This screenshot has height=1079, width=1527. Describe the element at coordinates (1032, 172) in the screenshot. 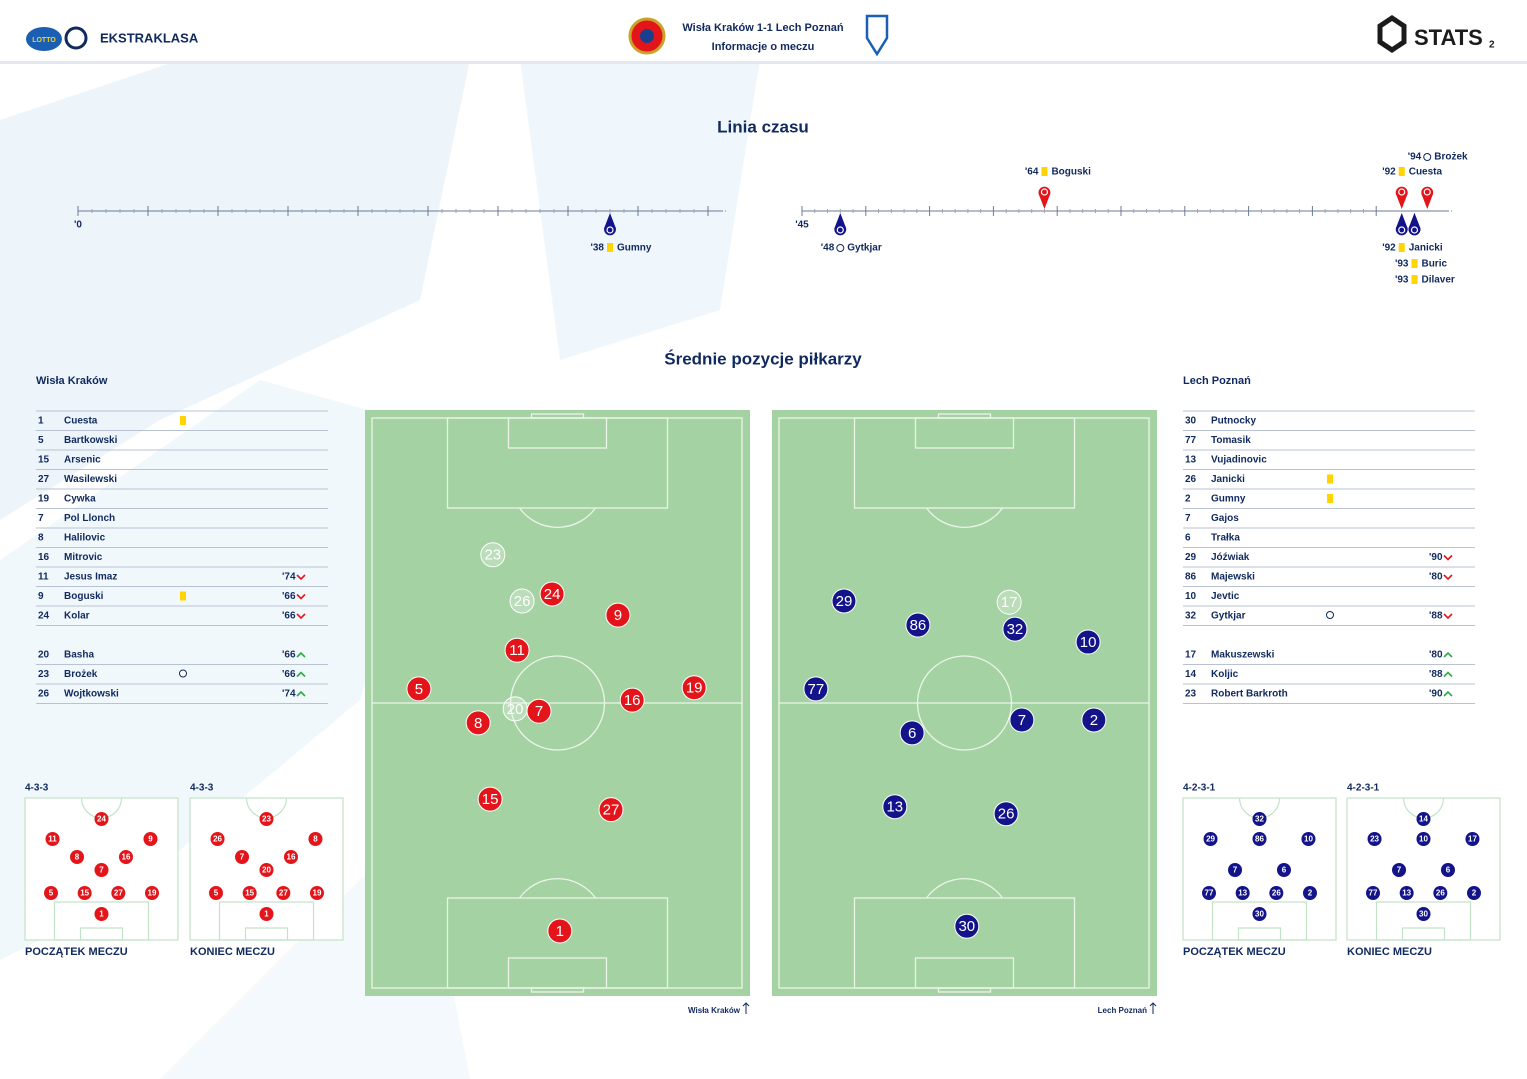

I see `event-minute: '64` at that location.